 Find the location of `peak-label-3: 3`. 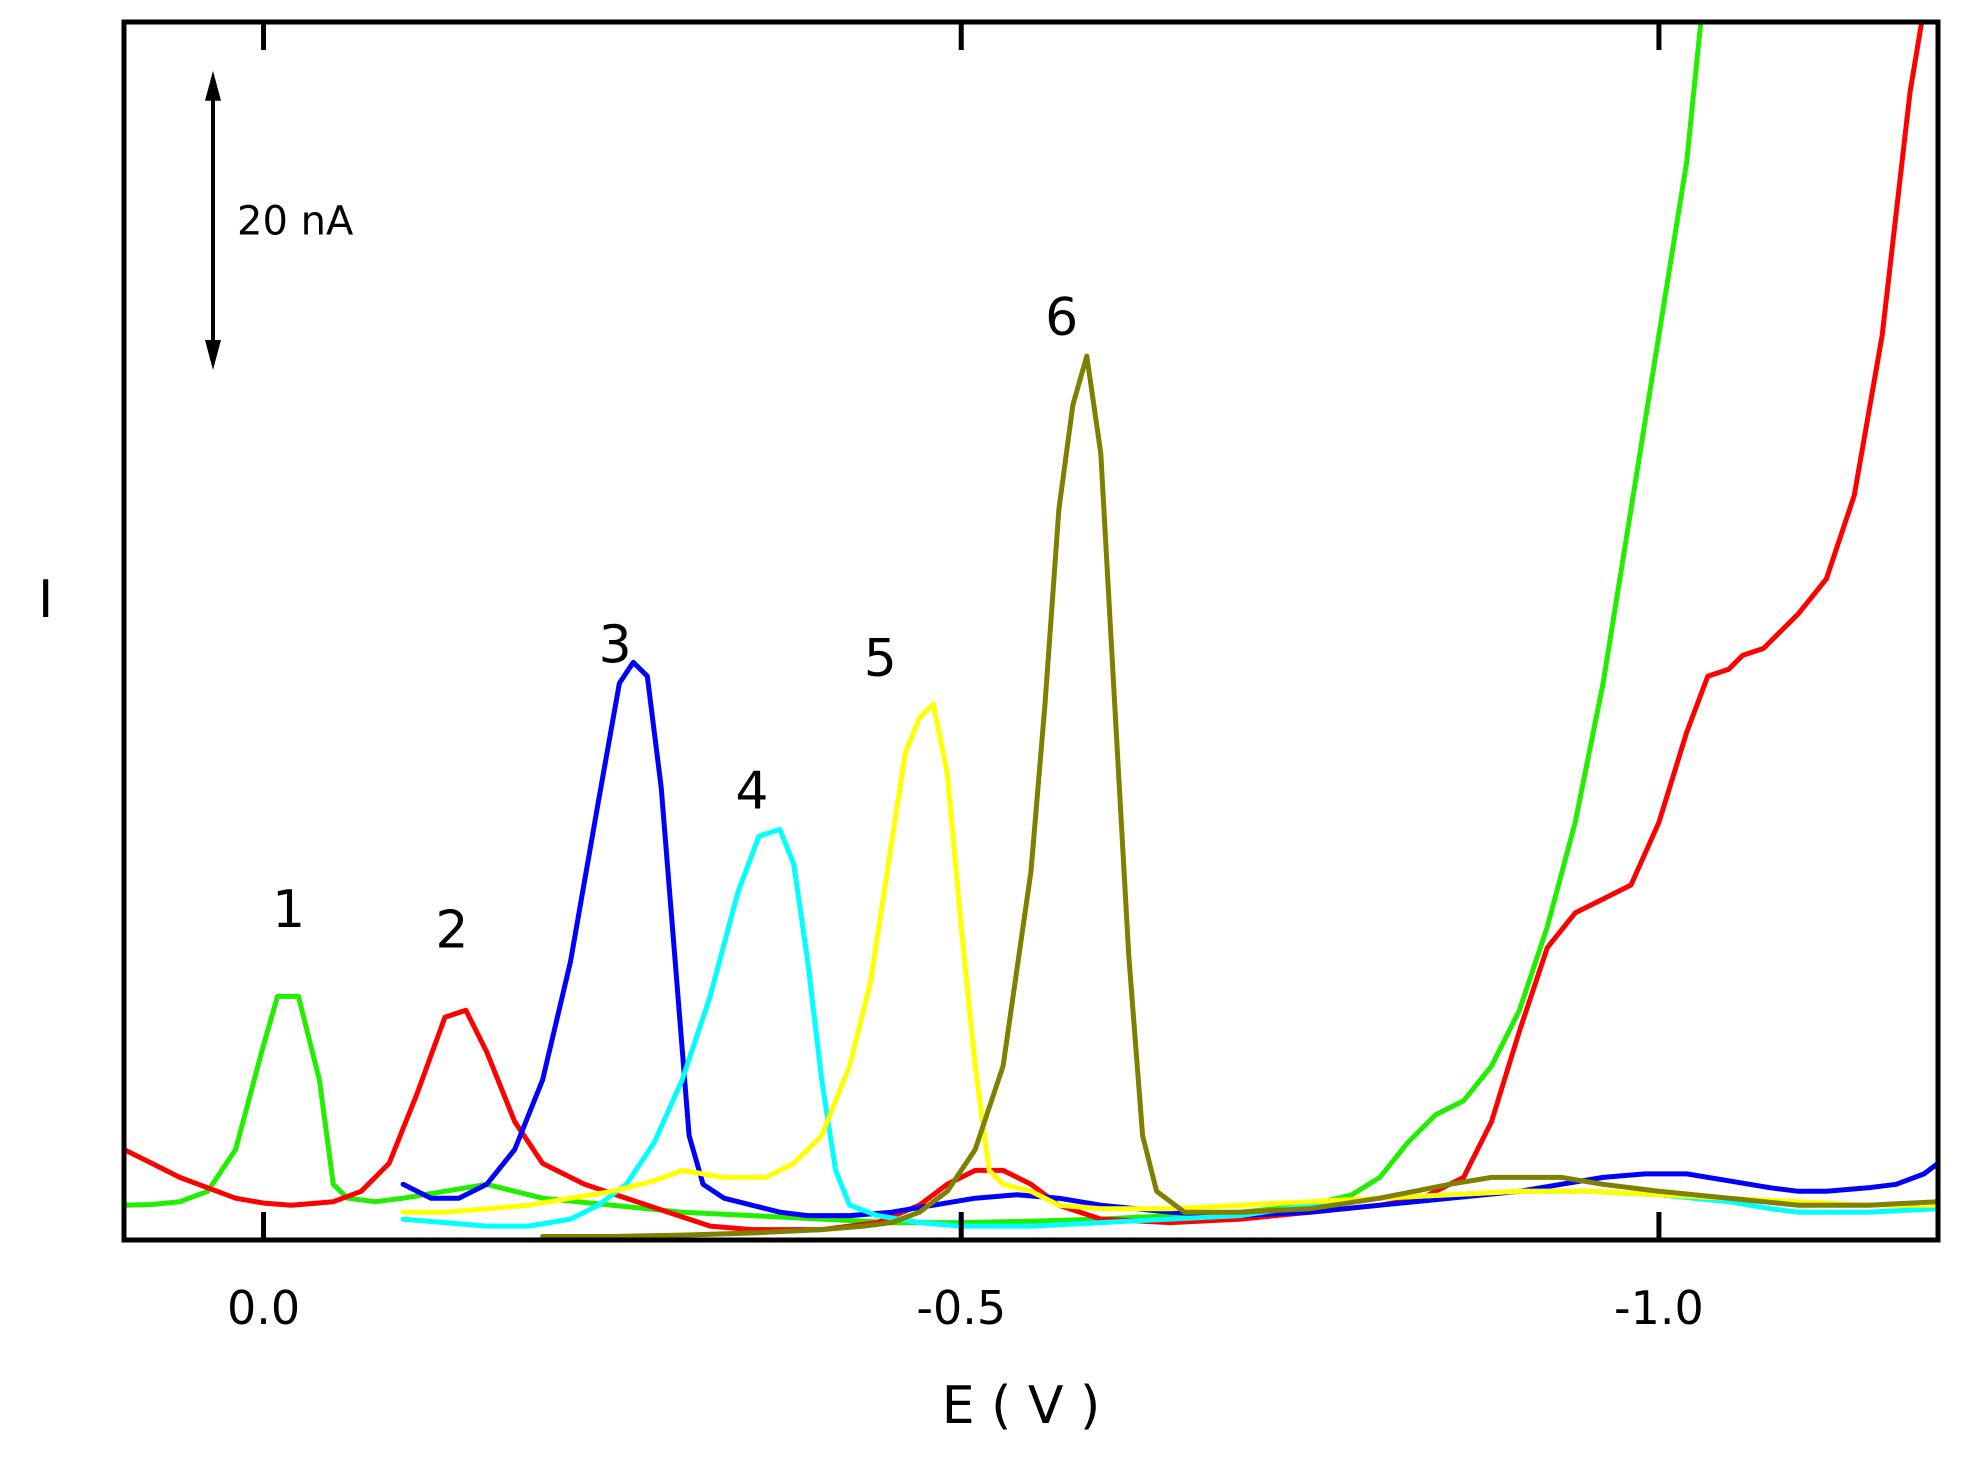

peak-label-3: 3 is located at coordinates (615, 645).